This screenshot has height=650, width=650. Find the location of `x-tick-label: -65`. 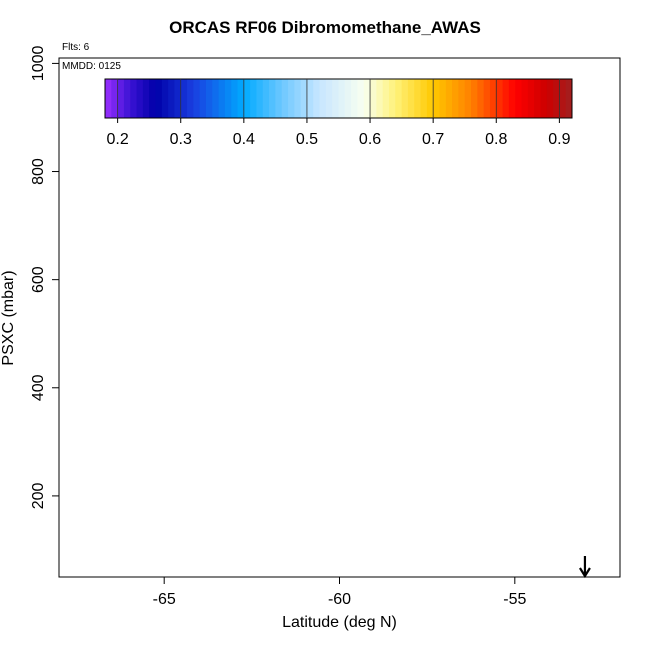

x-tick-label: -65 is located at coordinates (164, 599).